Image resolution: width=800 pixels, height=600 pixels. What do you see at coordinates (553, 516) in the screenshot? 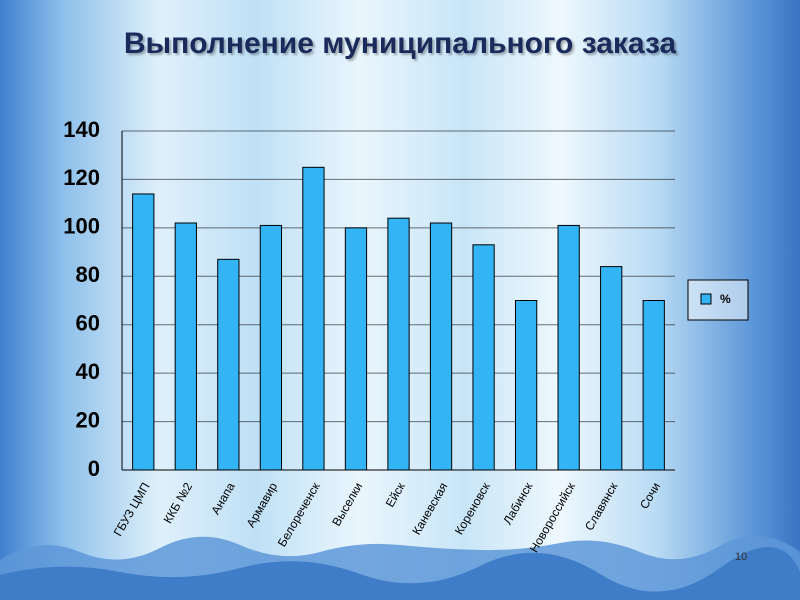
I see `x-tick-label: Новороссийск` at bounding box center [553, 516].